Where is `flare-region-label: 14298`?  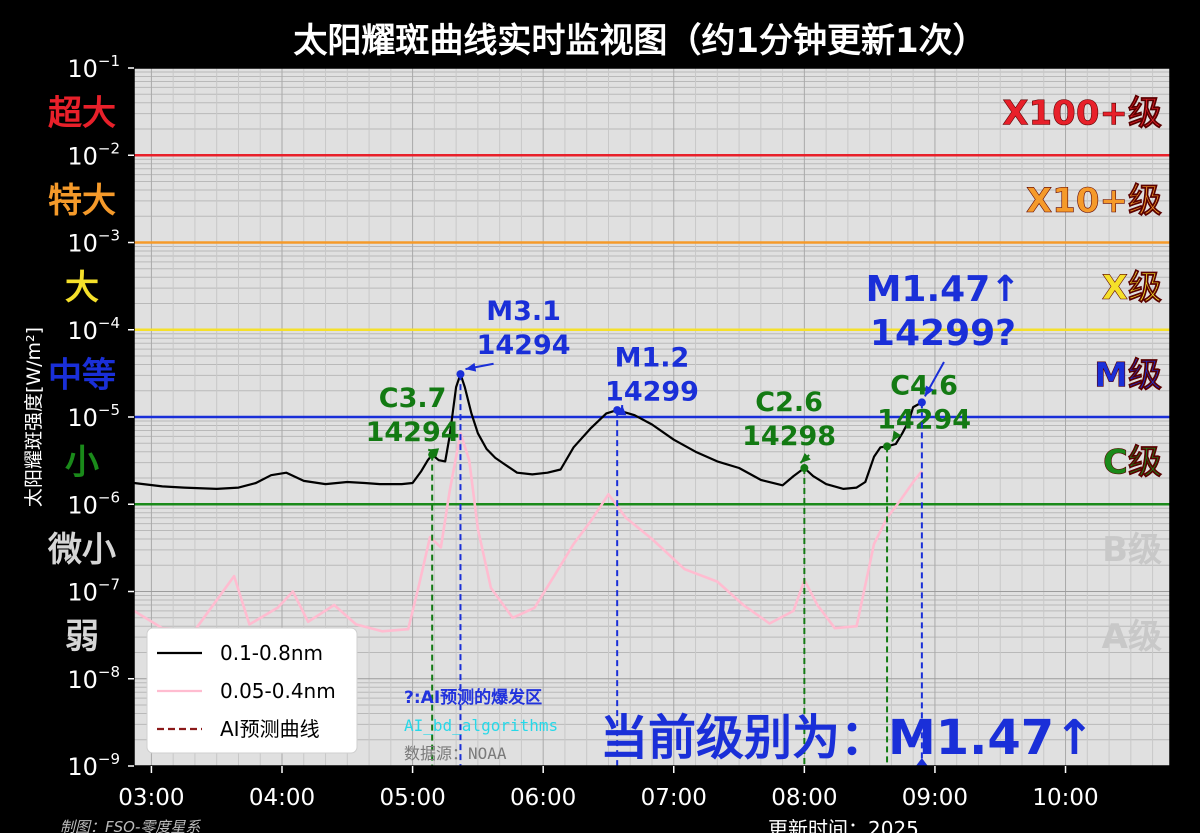 flare-region-label: 14298 is located at coordinates (789, 436).